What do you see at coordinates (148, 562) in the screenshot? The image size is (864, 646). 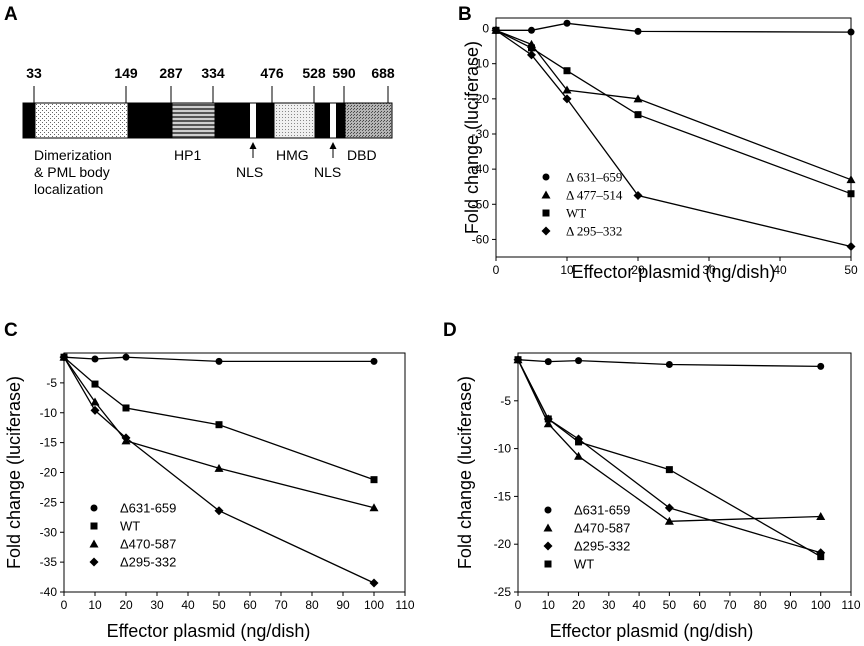 I see `legend-label-c-3: Δ295-332` at bounding box center [148, 562].